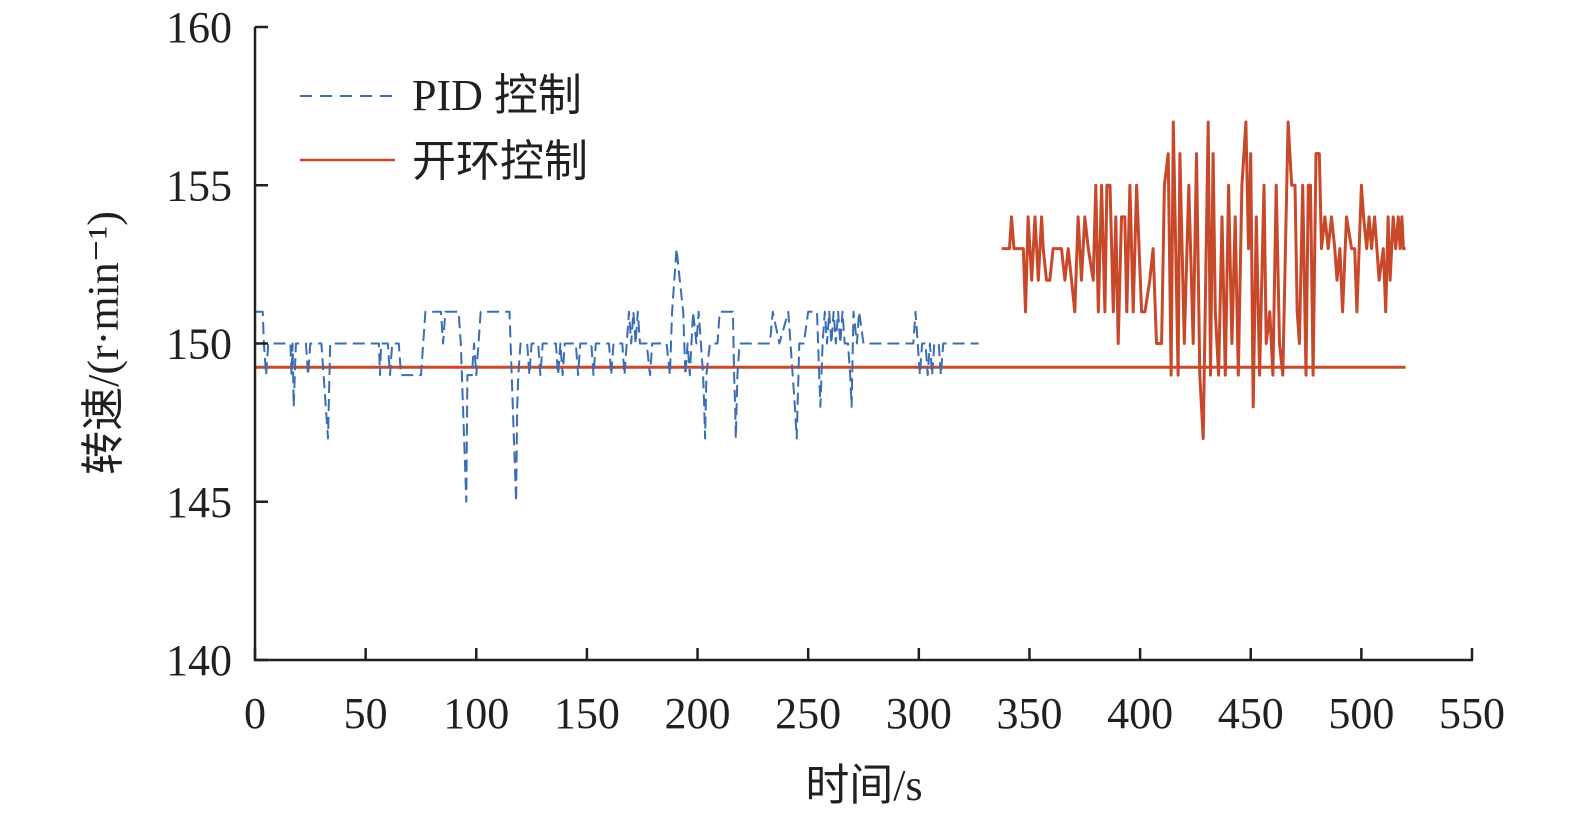 This screenshot has width=1575, height=822. What do you see at coordinates (1361, 713) in the screenshot?
I see `x-tick-label: 500` at bounding box center [1361, 713].